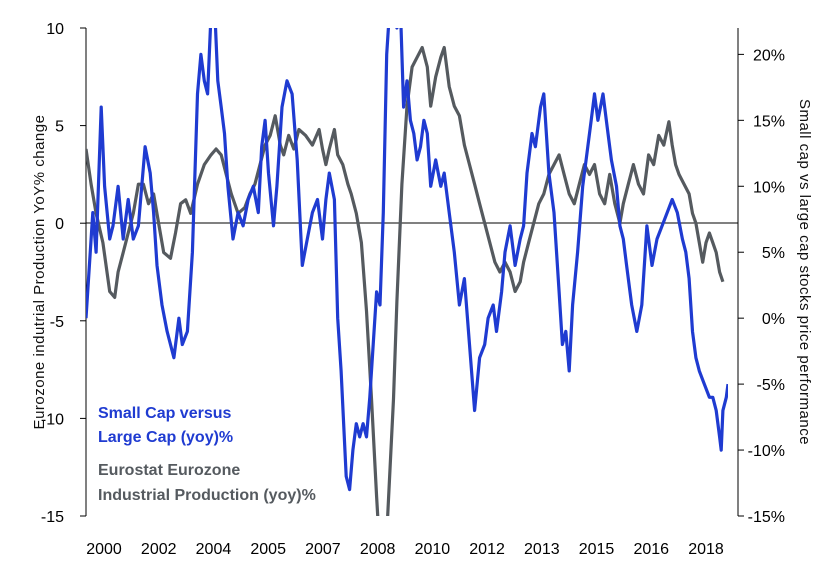 The height and width of the screenshot is (578, 837). I want to click on right-axis-ticks: 20% 15% 10% 5% 0% -5% -10% -15%, so click(761, 286).